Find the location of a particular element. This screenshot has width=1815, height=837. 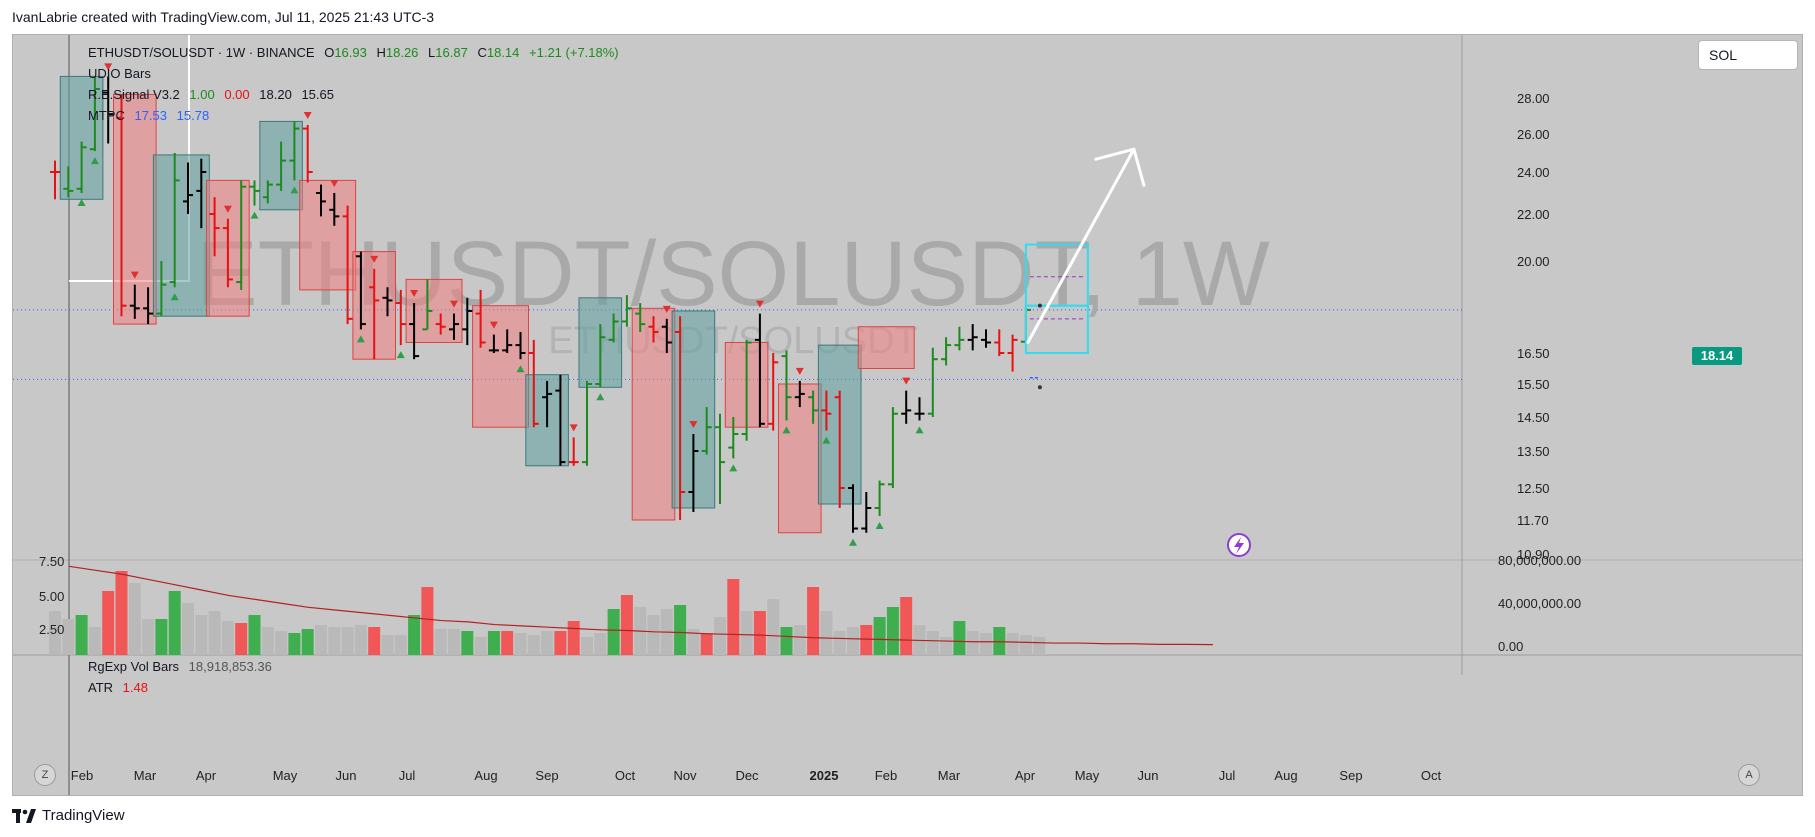

price-axis-label: 22.00 is located at coordinates (1533, 214).